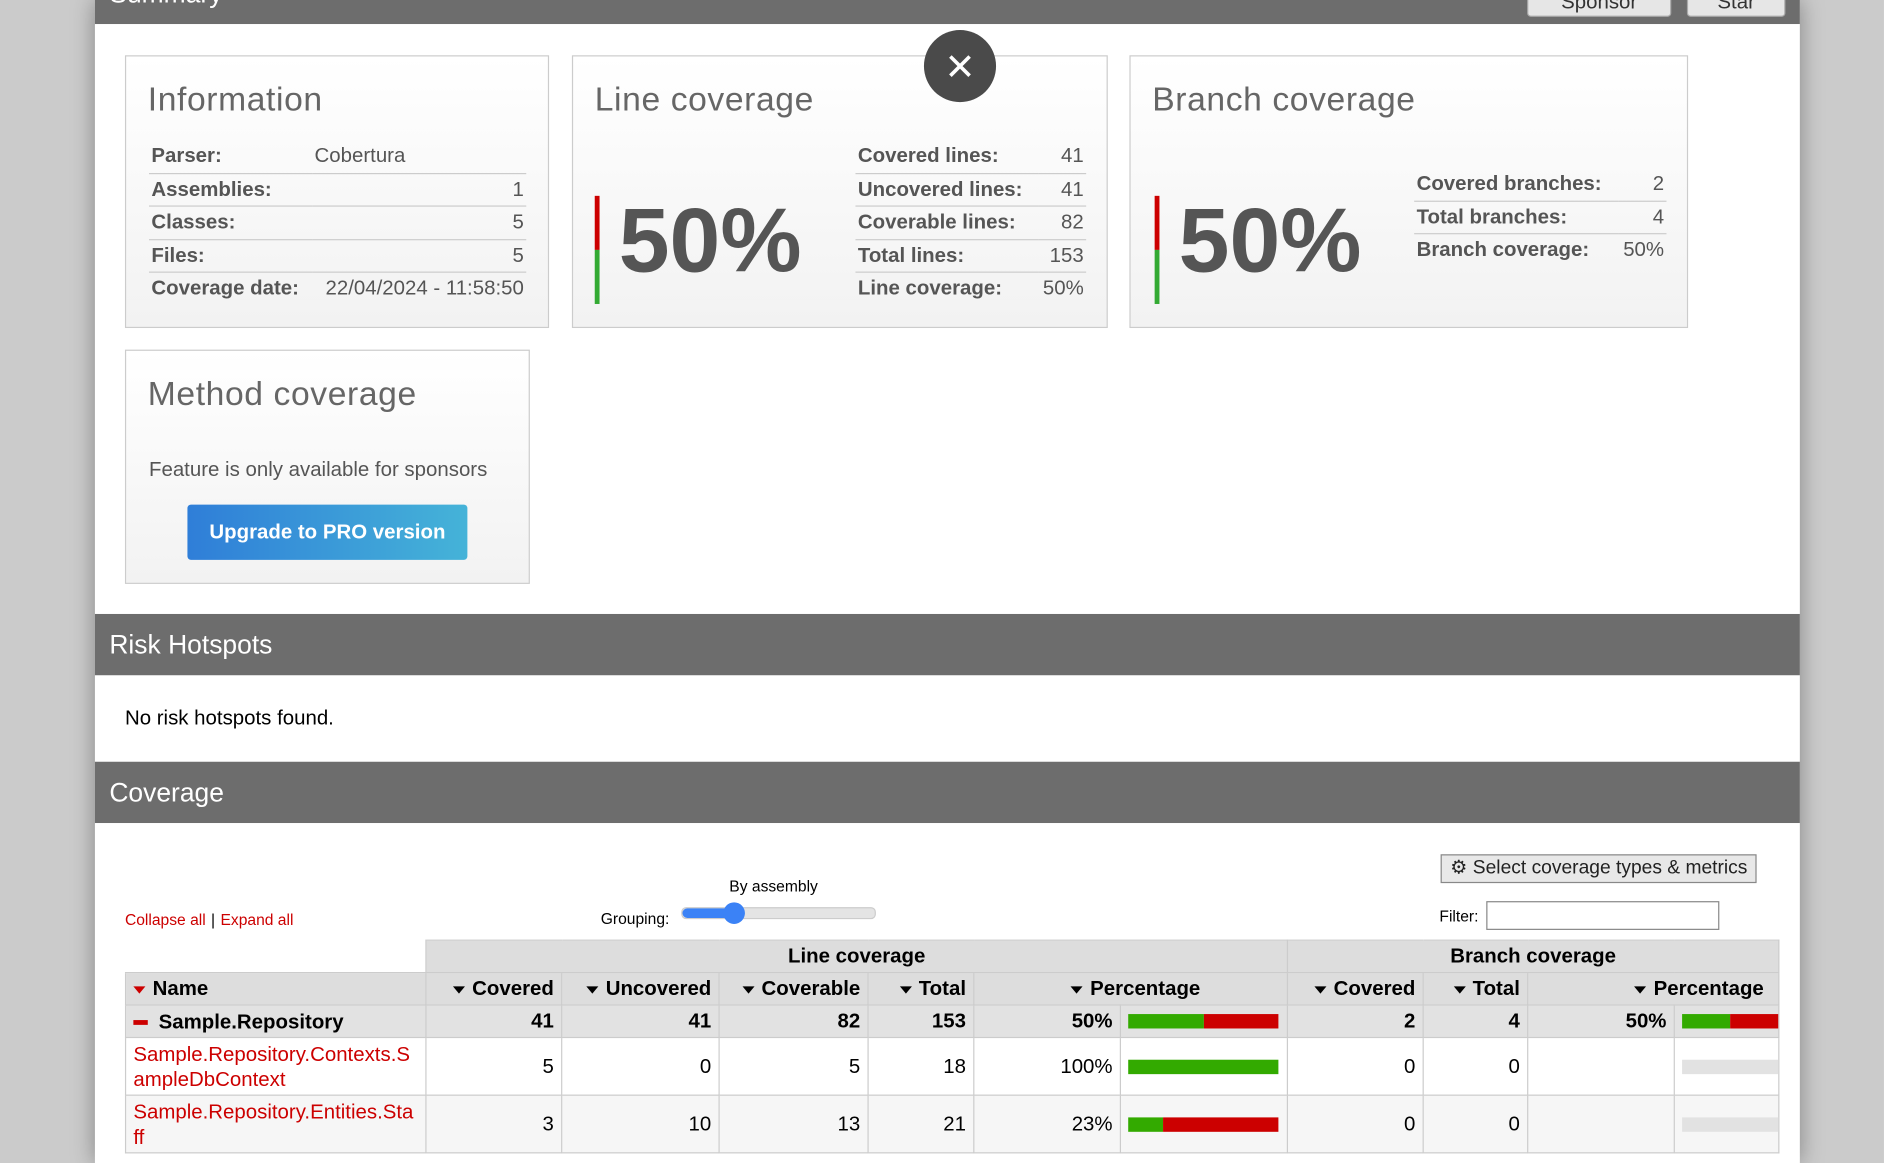 Image resolution: width=1884 pixels, height=1163 pixels. Describe the element at coordinates (494, 1021) in the screenshot. I see `value-cell: 41` at that location.